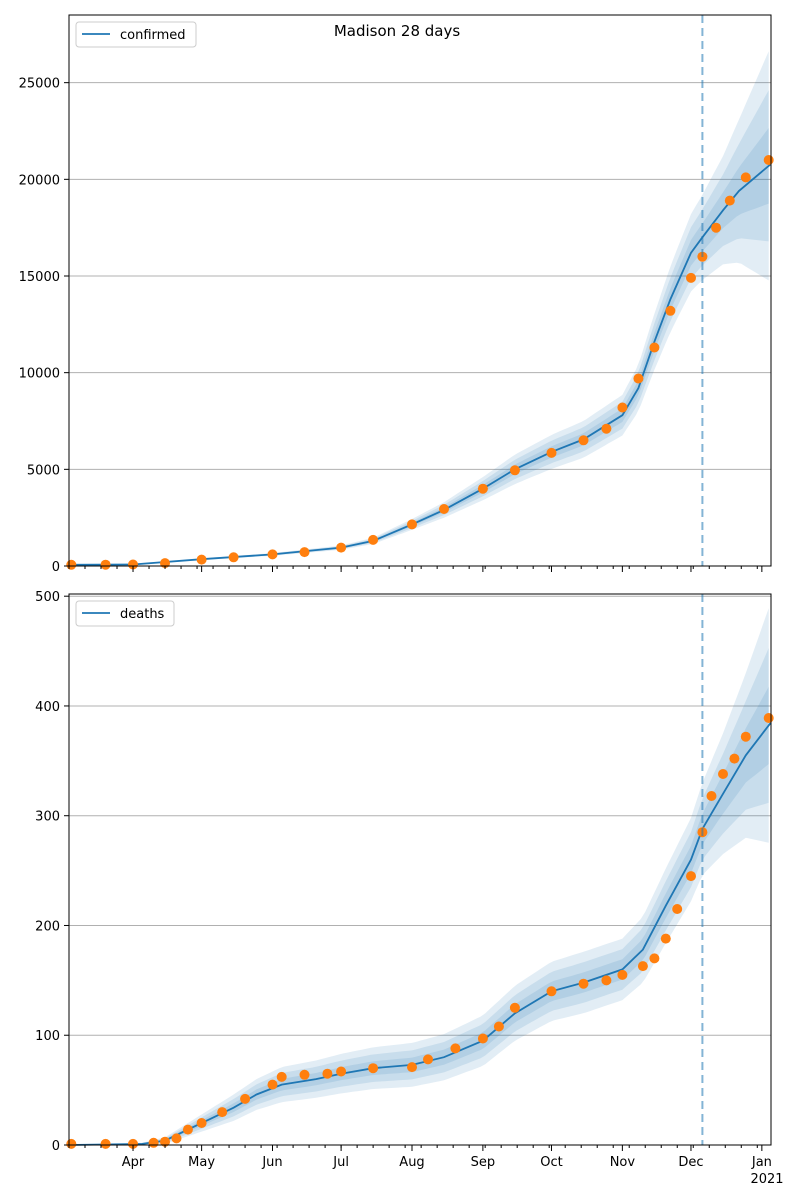 The height and width of the screenshot is (1200, 800). Describe the element at coordinates (47, 817) in the screenshot. I see `y-tick-label: 300` at that location.